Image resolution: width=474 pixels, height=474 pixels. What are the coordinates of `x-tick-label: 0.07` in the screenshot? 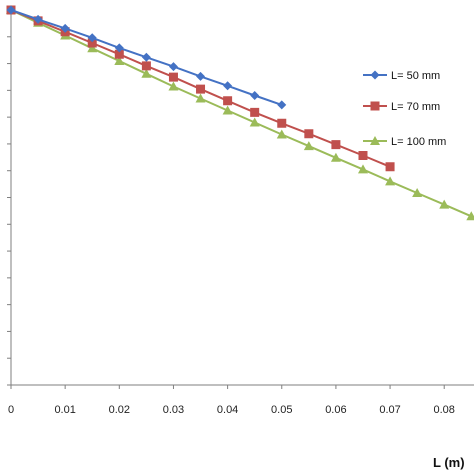 It's located at (389, 410).